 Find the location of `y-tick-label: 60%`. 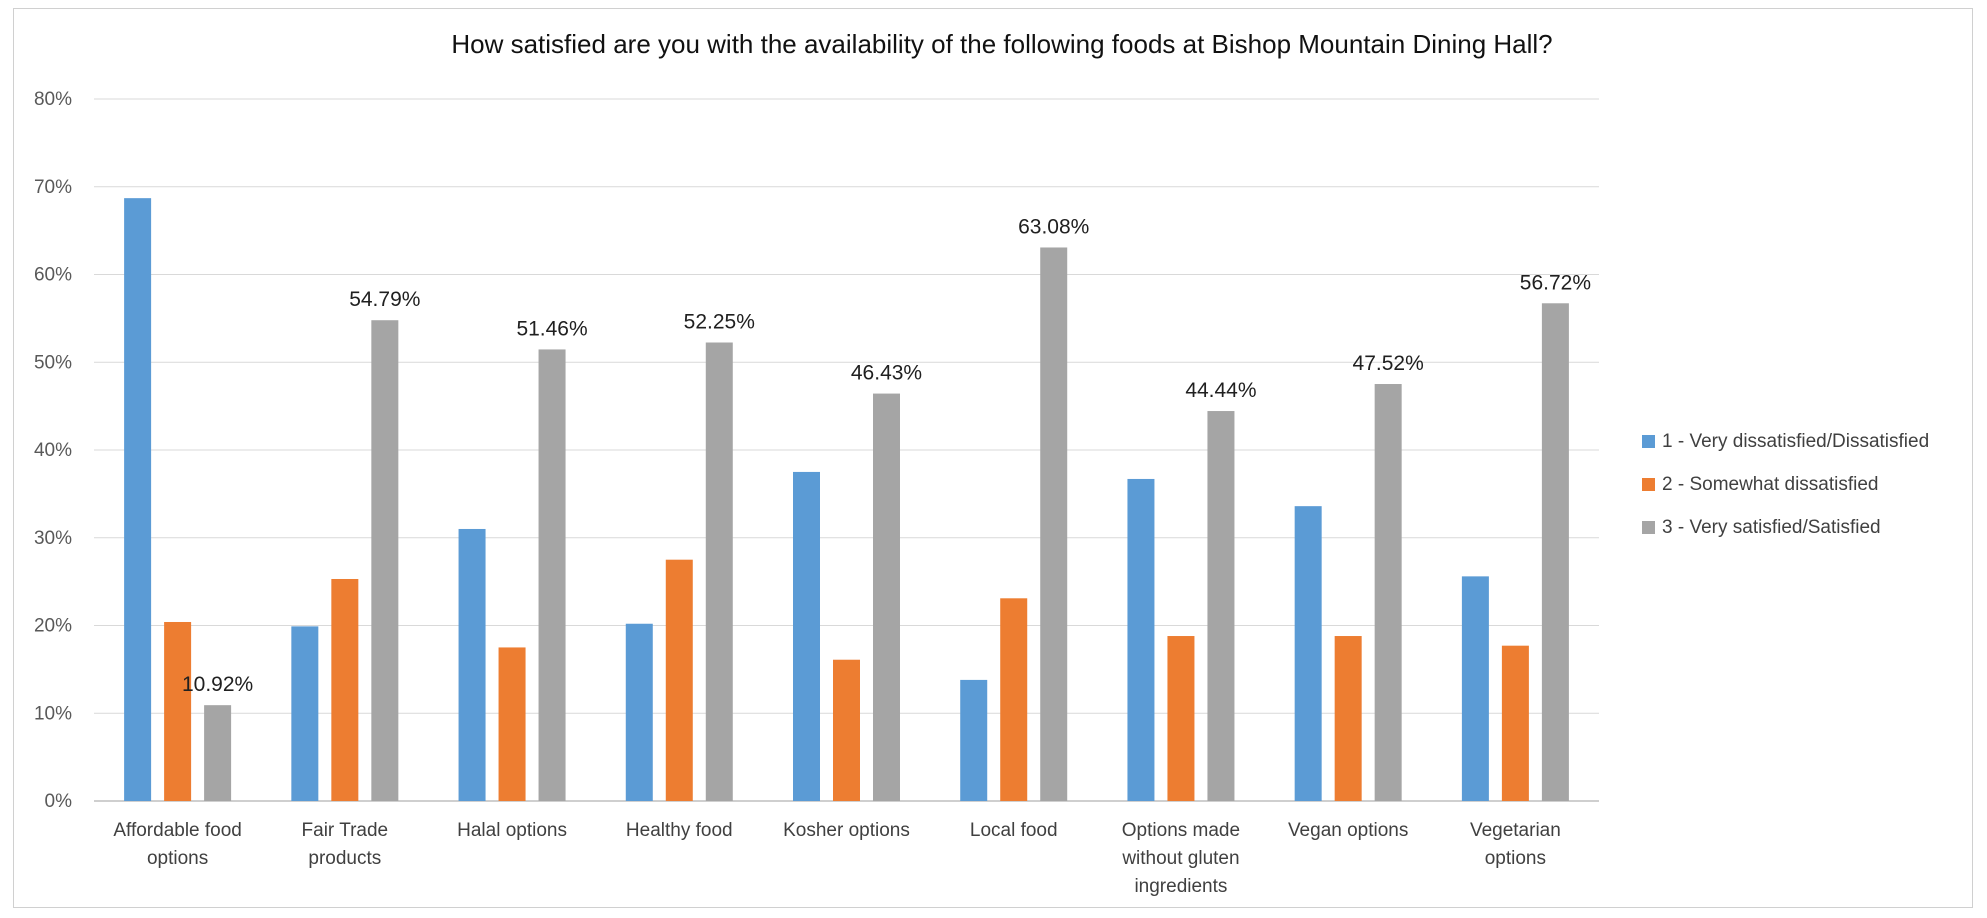

y-tick-label: 60% is located at coordinates (53, 275).